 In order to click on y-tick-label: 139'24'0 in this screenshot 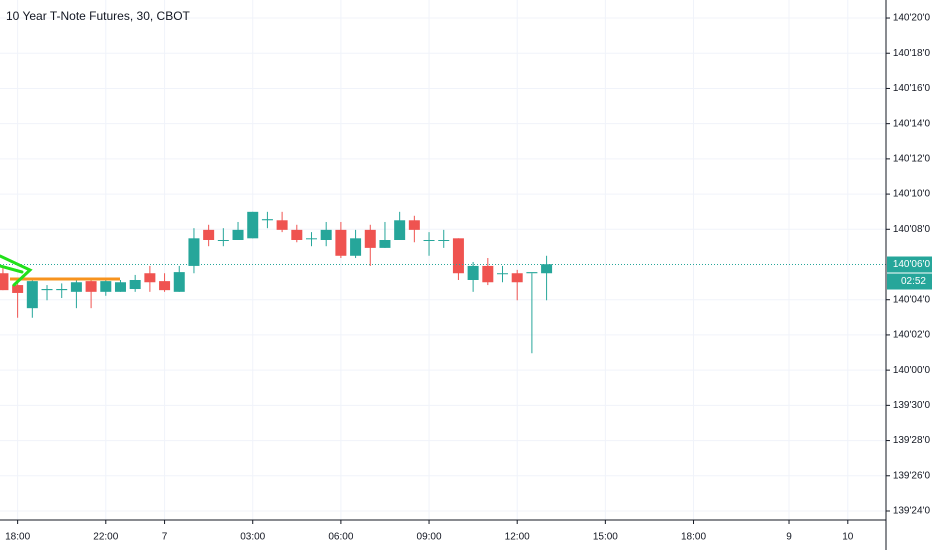, I will do `click(912, 511)`.